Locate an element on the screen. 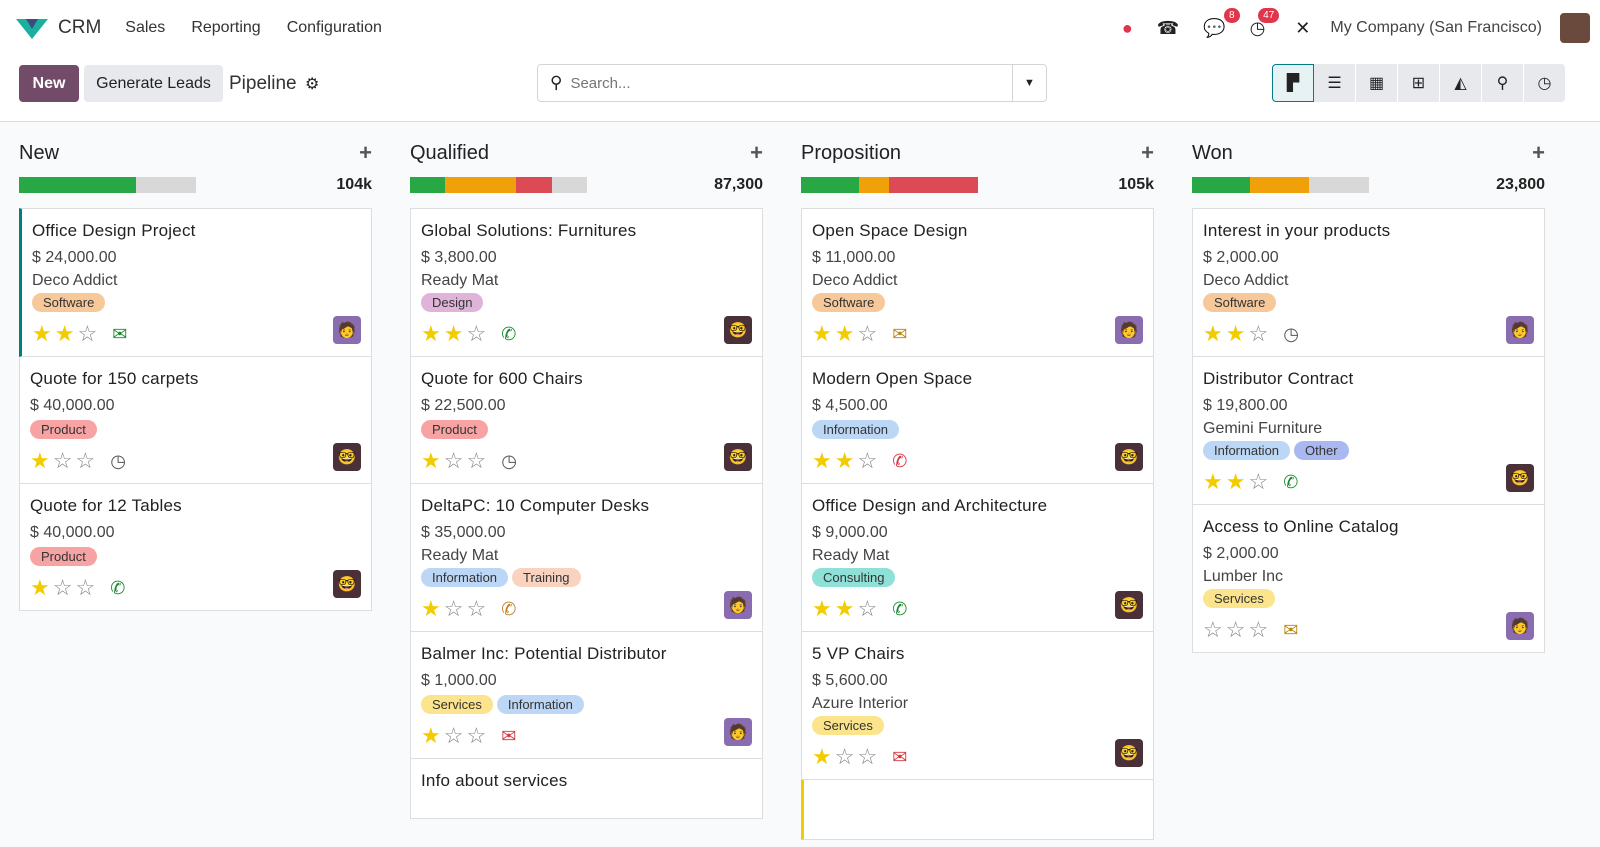  map-view-icon: ⚲ is located at coordinates (1503, 83).